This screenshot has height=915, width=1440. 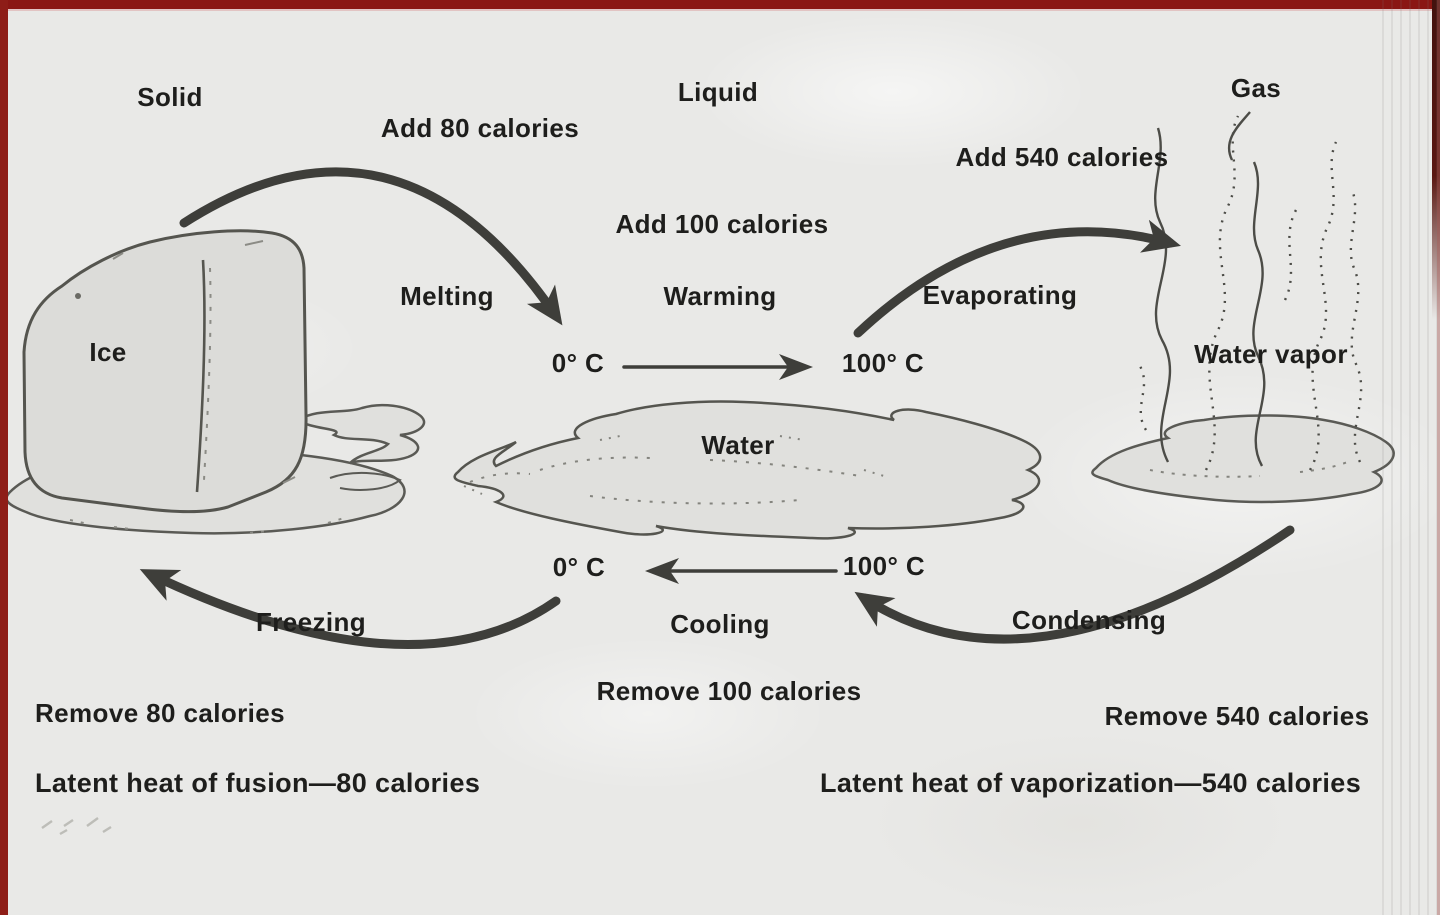 What do you see at coordinates (729, 691) in the screenshot?
I see `label-remove-100-calories: Remove 100 calories` at bounding box center [729, 691].